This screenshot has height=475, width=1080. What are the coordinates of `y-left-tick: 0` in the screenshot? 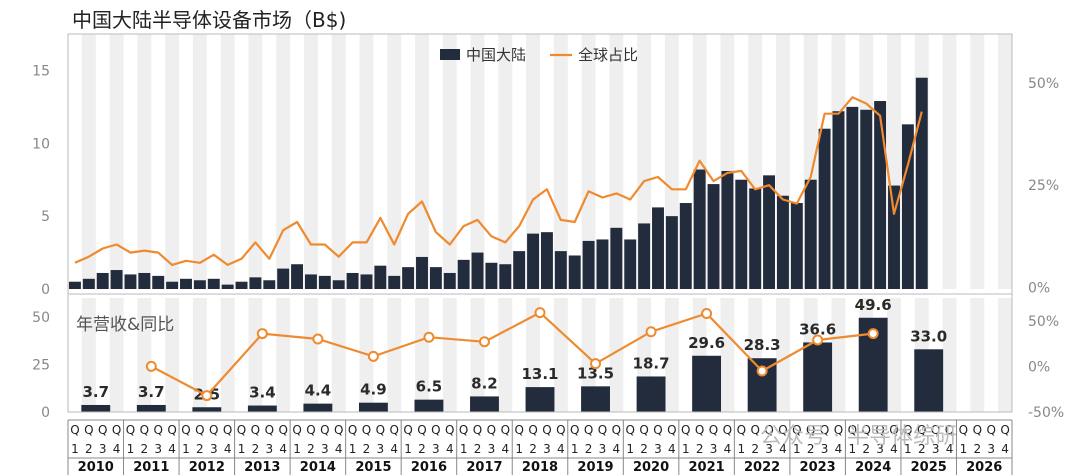 It's located at (45, 413).